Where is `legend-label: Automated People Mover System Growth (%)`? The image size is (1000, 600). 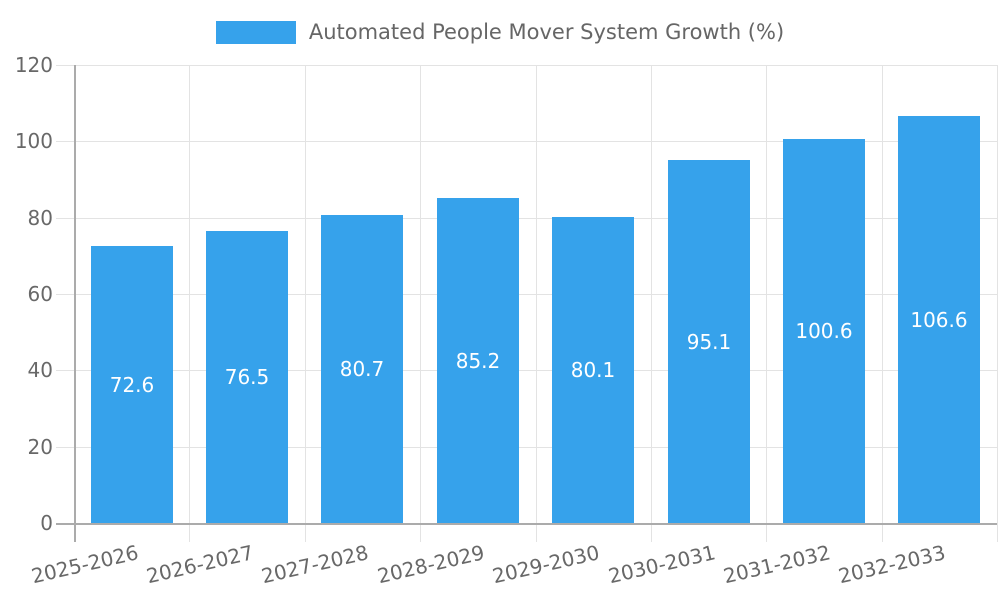 legend-label: Automated People Mover System Growth (%) is located at coordinates (546, 32).